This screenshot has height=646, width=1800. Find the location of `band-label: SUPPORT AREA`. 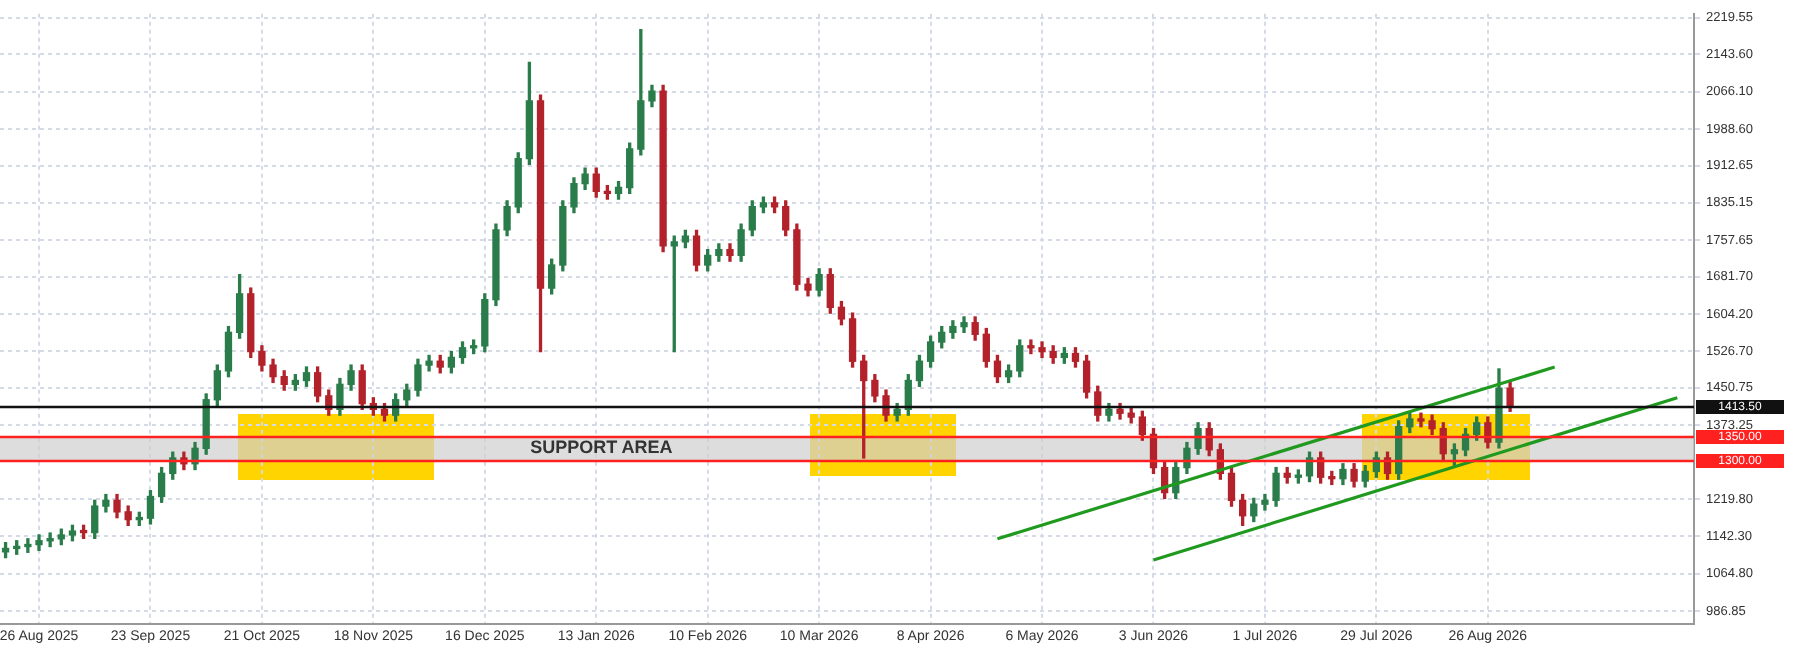

band-label: SUPPORT AREA is located at coordinates (602, 447).